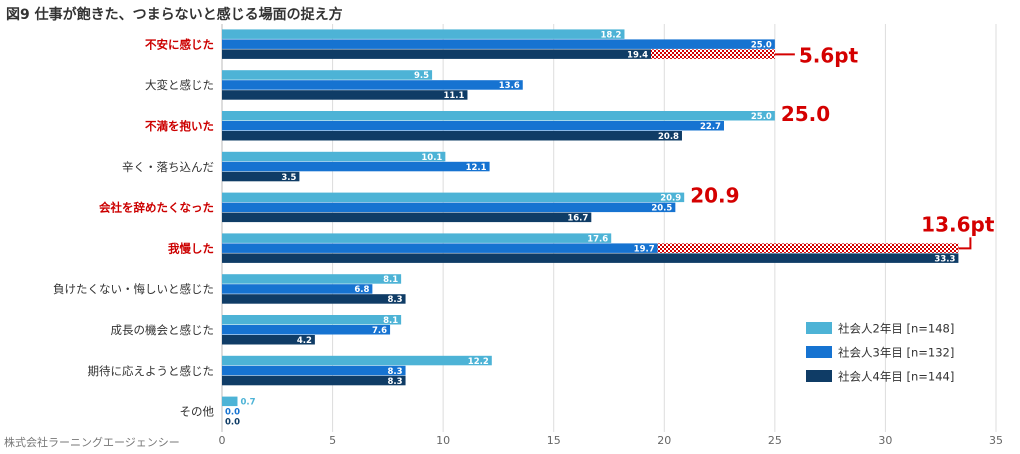 The width and height of the screenshot is (1020, 454). What do you see at coordinates (644, 249) in the screenshot?
I see `bar-value-label: 19.7` at bounding box center [644, 249].